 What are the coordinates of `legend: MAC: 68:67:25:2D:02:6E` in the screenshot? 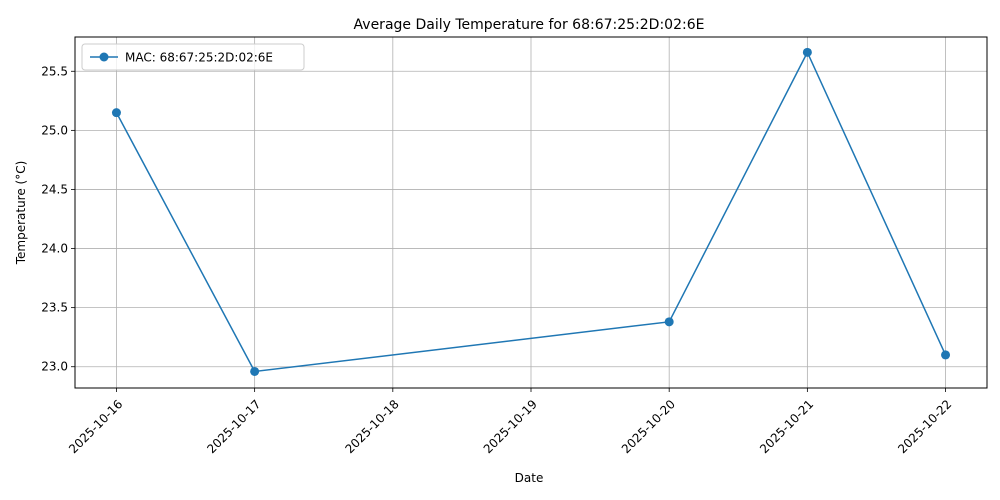 It's located at (193, 57).